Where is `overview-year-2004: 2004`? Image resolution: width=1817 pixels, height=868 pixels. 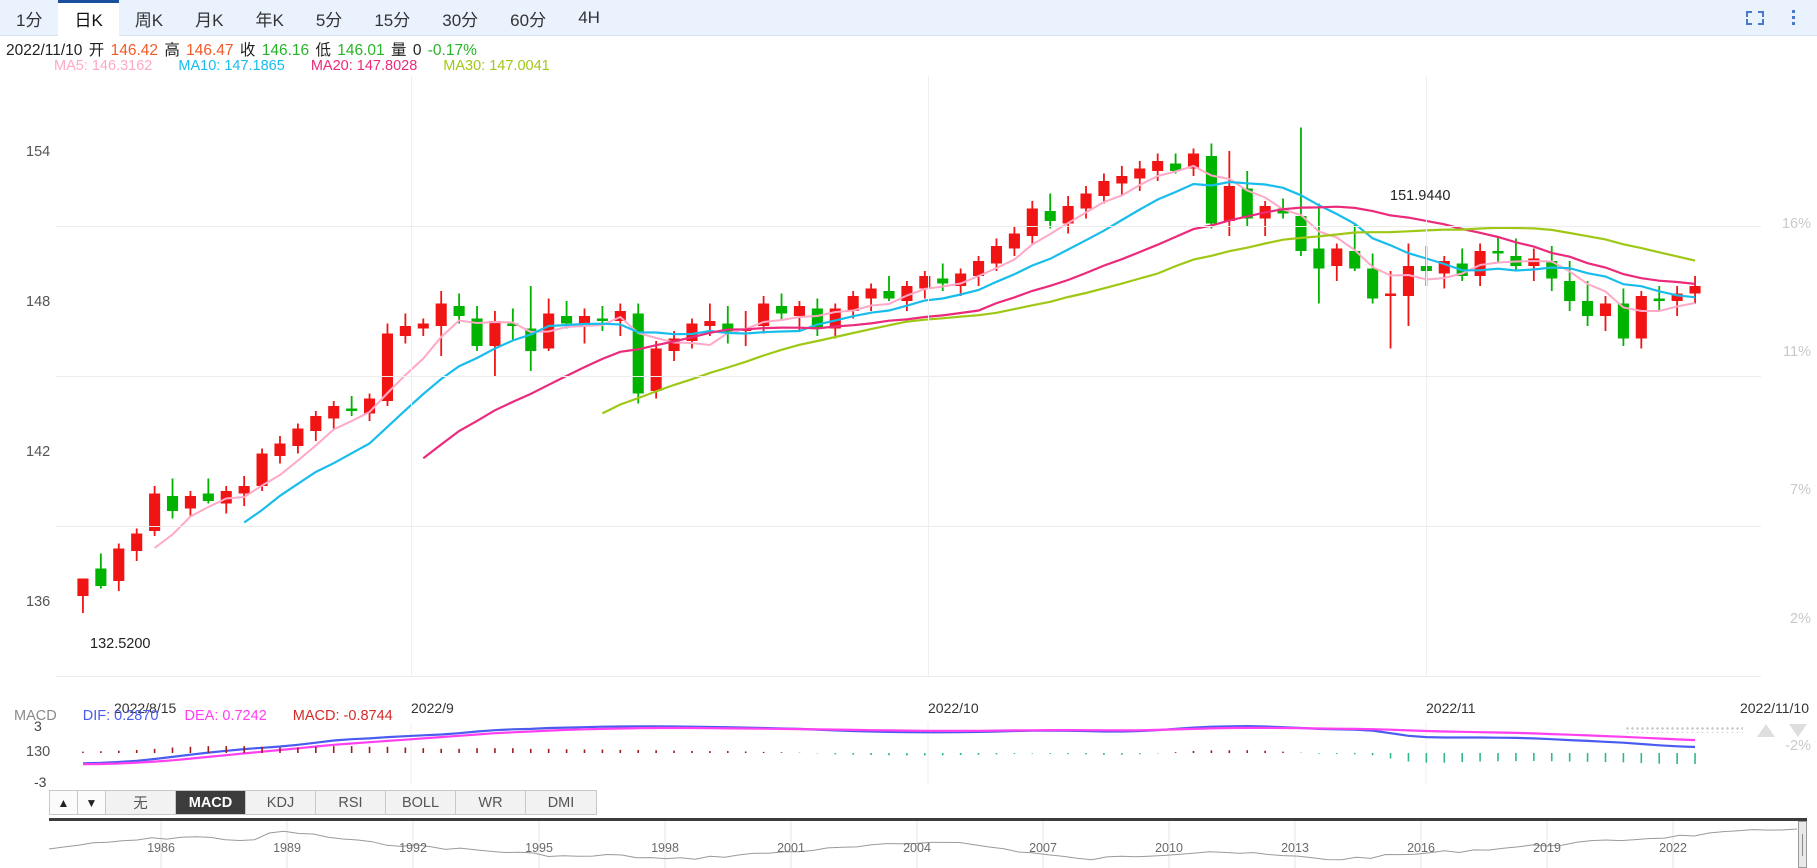 overview-year-2004: 2004 is located at coordinates (917, 848).